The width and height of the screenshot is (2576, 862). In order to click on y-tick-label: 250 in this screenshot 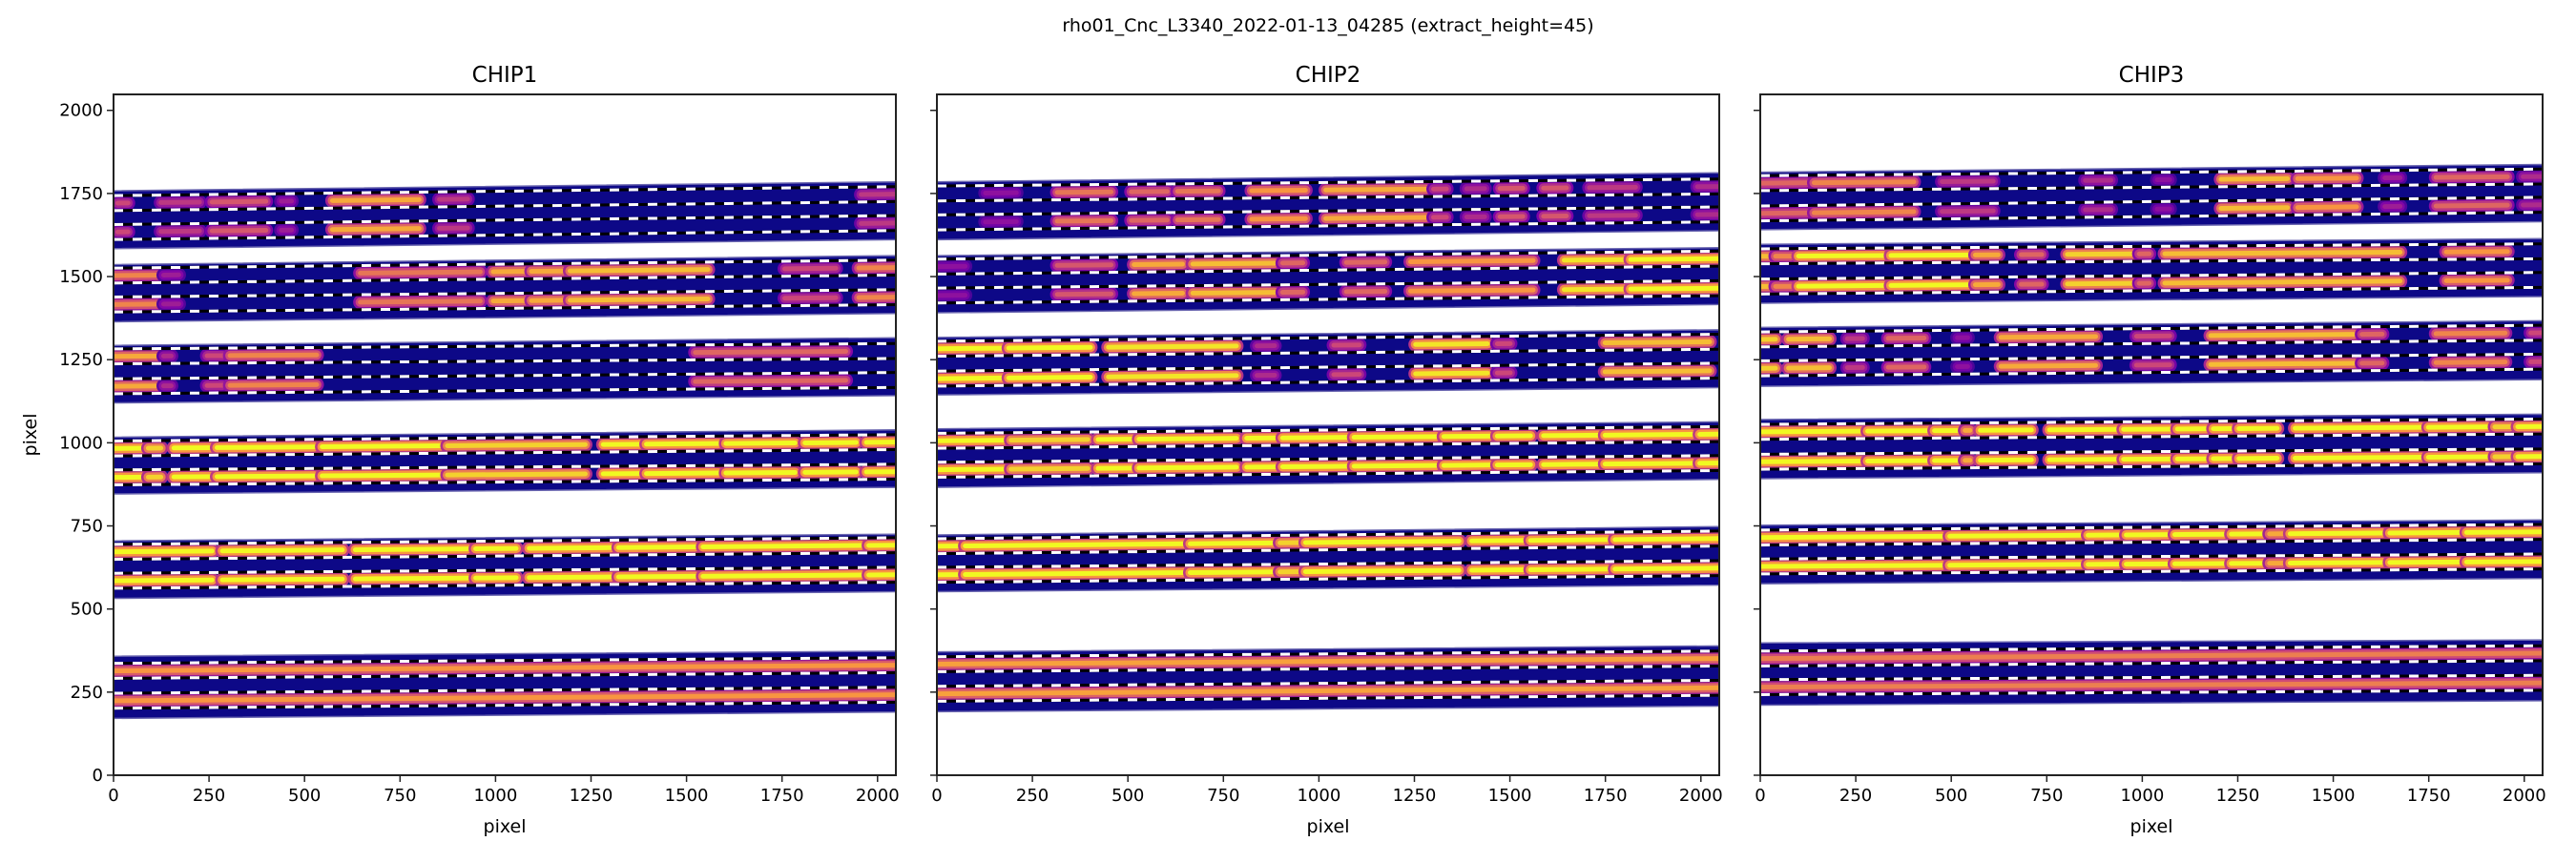, I will do `click(87, 693)`.